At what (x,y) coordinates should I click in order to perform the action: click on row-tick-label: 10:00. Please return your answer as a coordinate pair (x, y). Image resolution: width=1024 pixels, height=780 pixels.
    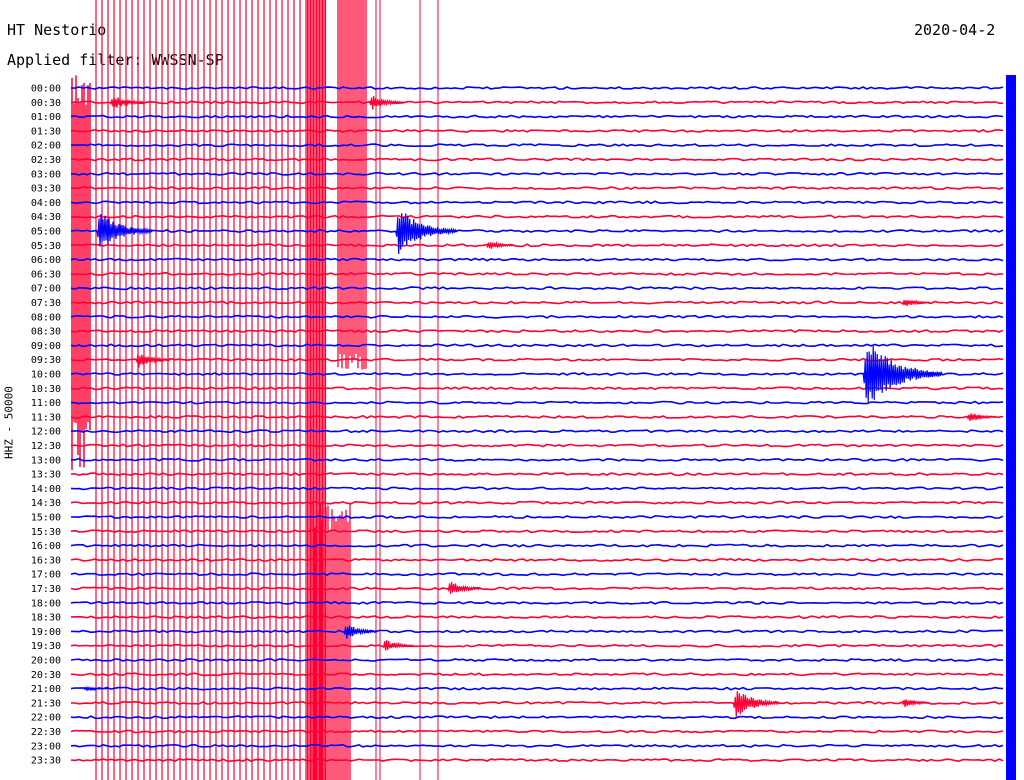
    Looking at the image, I should click on (46, 375).